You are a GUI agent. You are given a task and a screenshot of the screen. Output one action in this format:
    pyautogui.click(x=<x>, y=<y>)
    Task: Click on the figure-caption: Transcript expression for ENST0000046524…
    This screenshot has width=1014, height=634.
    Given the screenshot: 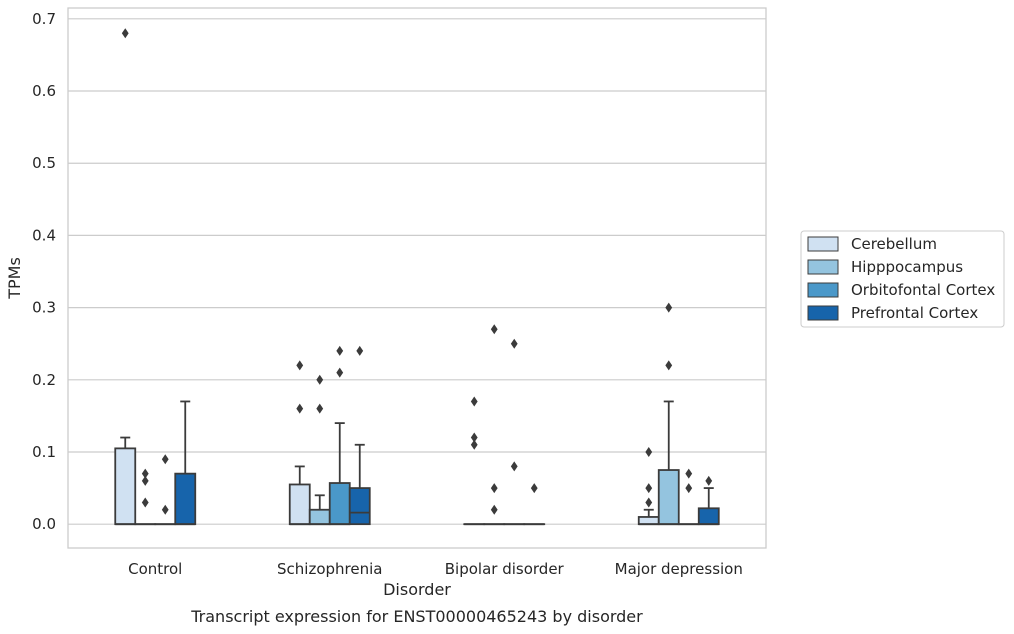 What is the action you would take?
    pyautogui.click(x=416, y=616)
    